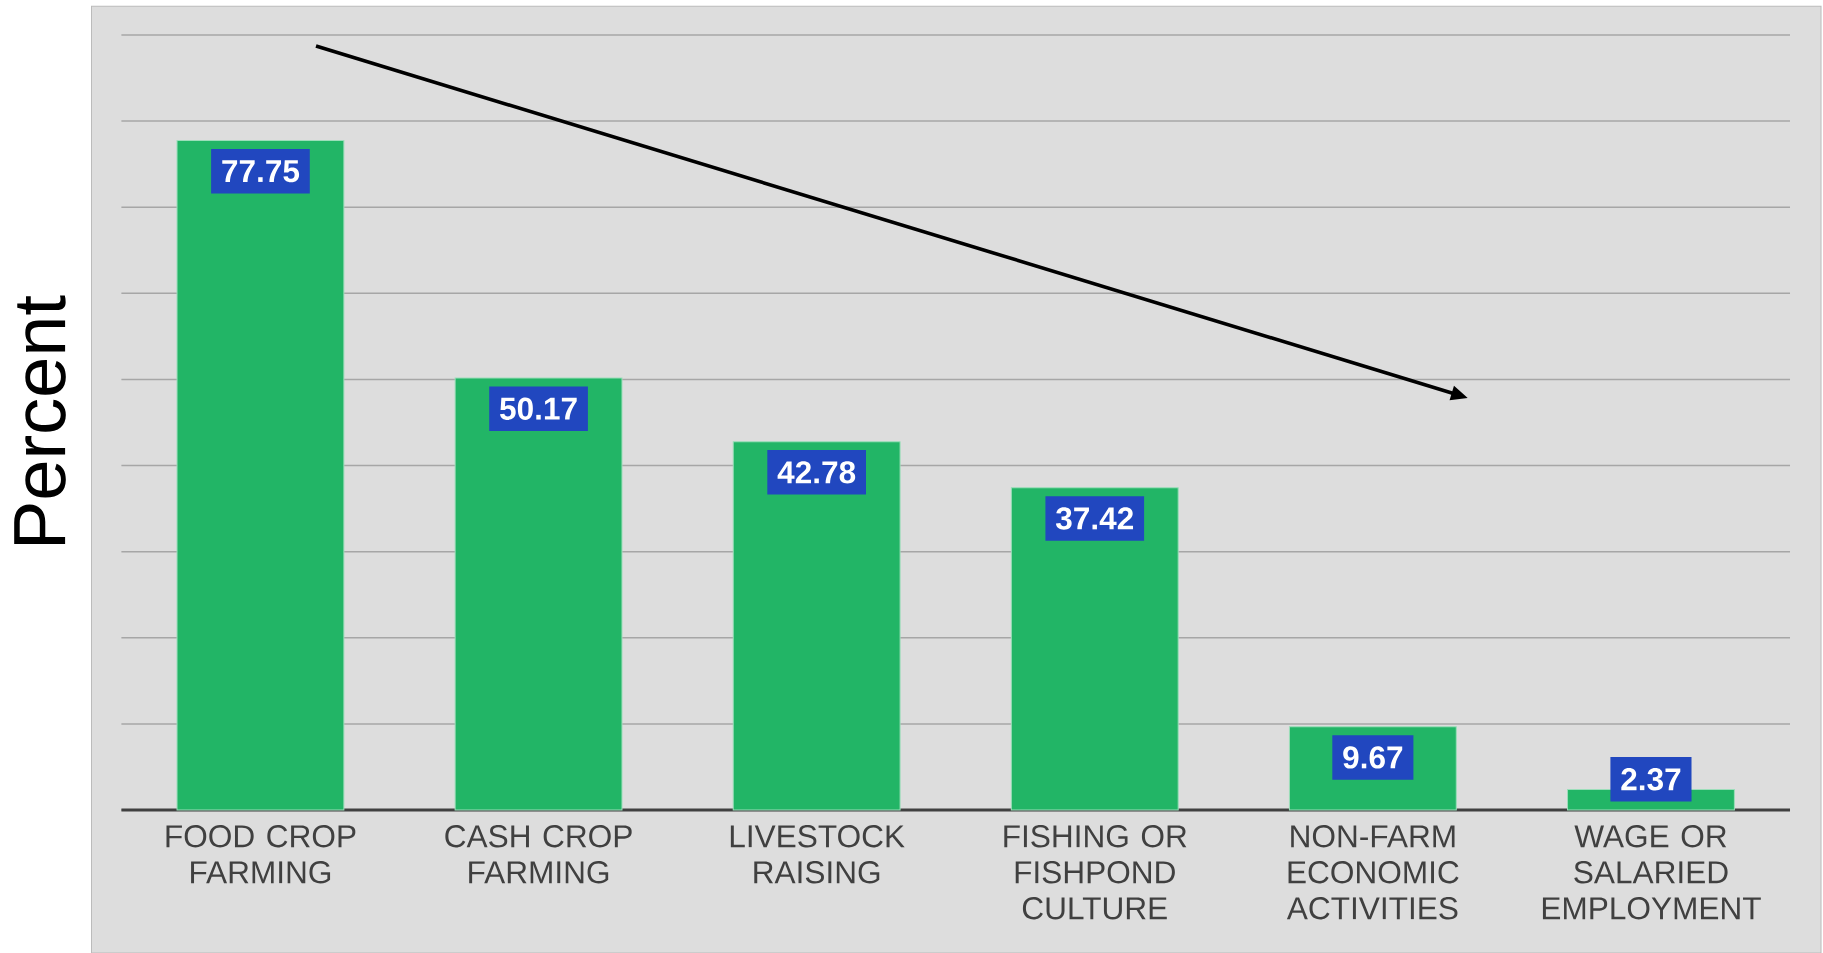 This screenshot has height=953, width=1823. I want to click on x-tick-label: FOOD CROP FARMING, so click(261, 854).